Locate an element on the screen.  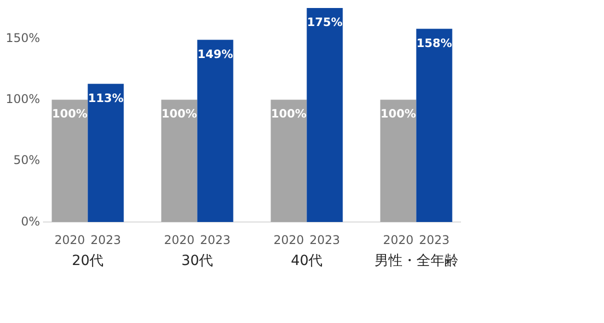
x-tick-label: 40代 is located at coordinates (306, 261).